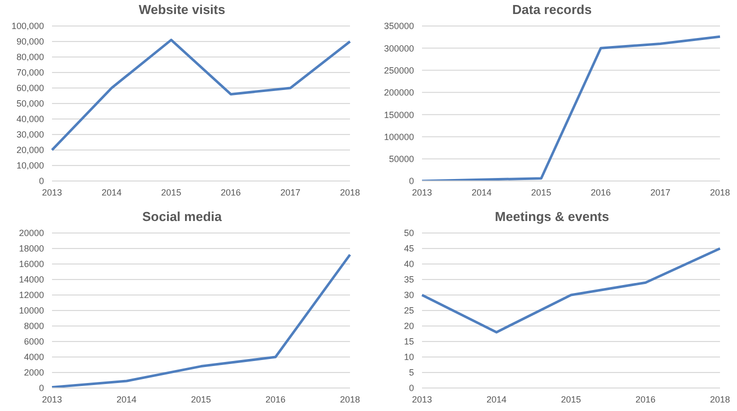 Image resolution: width=737 pixels, height=411 pixels. Describe the element at coordinates (182, 10) in the screenshot. I see `chart-title: Website visits` at that location.